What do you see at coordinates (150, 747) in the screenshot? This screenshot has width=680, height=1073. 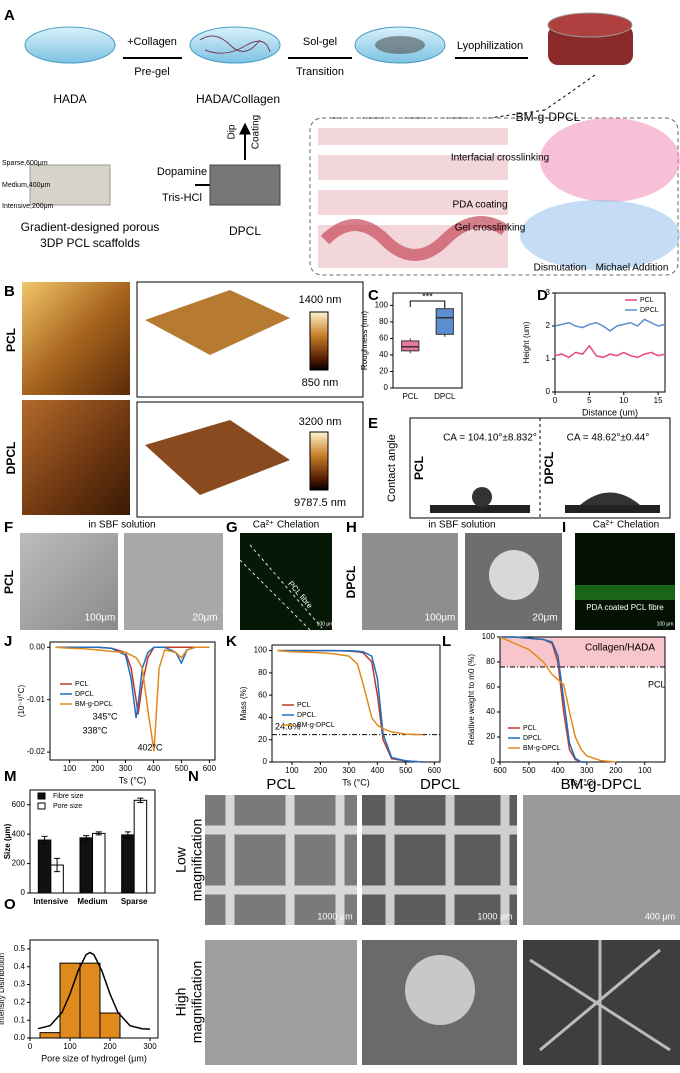 I see `annotation: 402°C` at bounding box center [150, 747].